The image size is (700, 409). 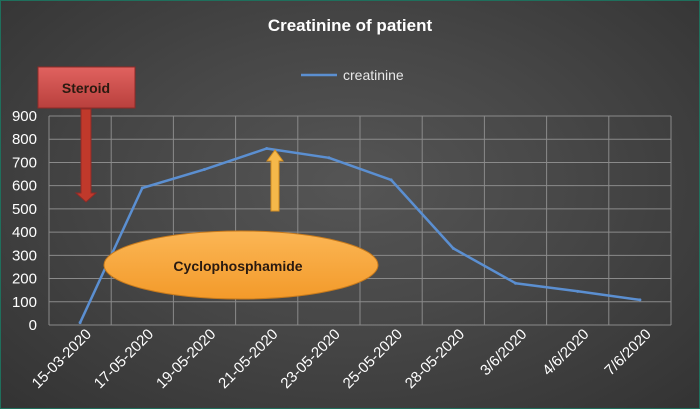 What do you see at coordinates (275, 180) in the screenshot?
I see `up-arrow` at bounding box center [275, 180].